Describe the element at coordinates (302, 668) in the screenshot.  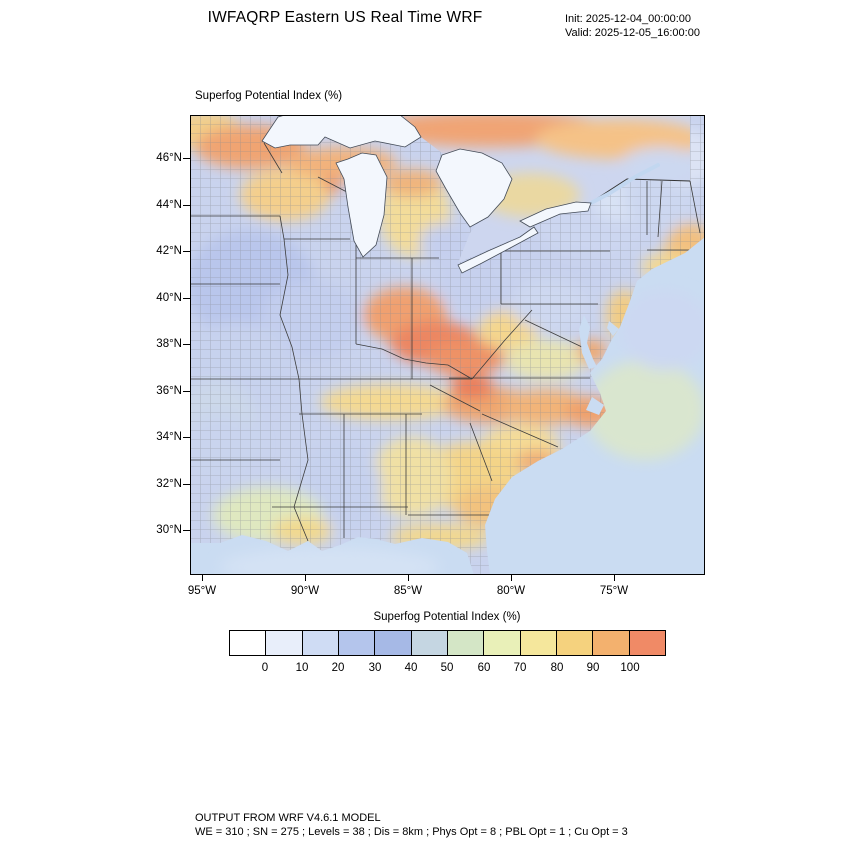
I see `colorbar-tick-label: 10` at that location.